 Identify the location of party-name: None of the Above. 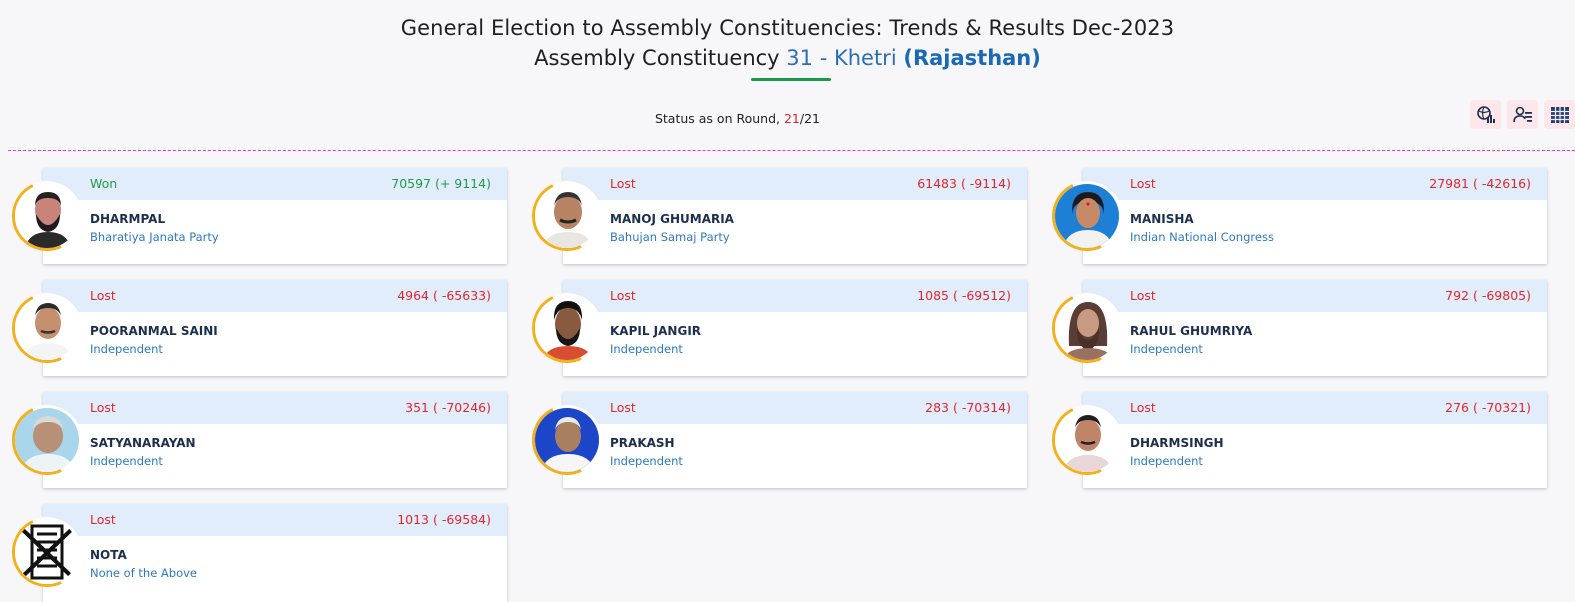
(144, 573).